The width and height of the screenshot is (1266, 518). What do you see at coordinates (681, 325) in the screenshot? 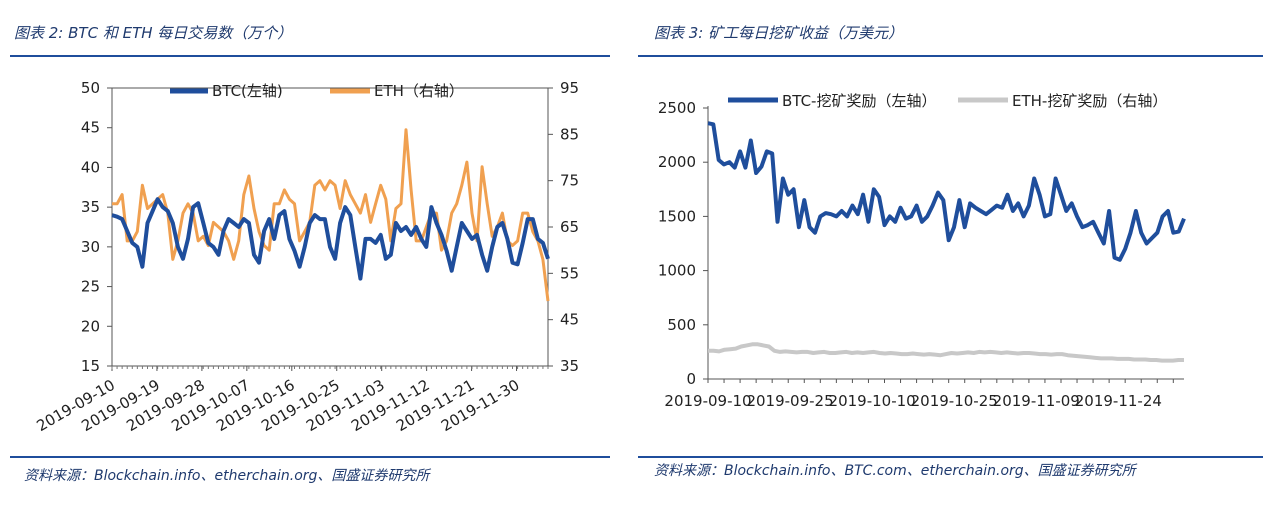
I see `y-axis-tick-label: 500` at bounding box center [681, 325].